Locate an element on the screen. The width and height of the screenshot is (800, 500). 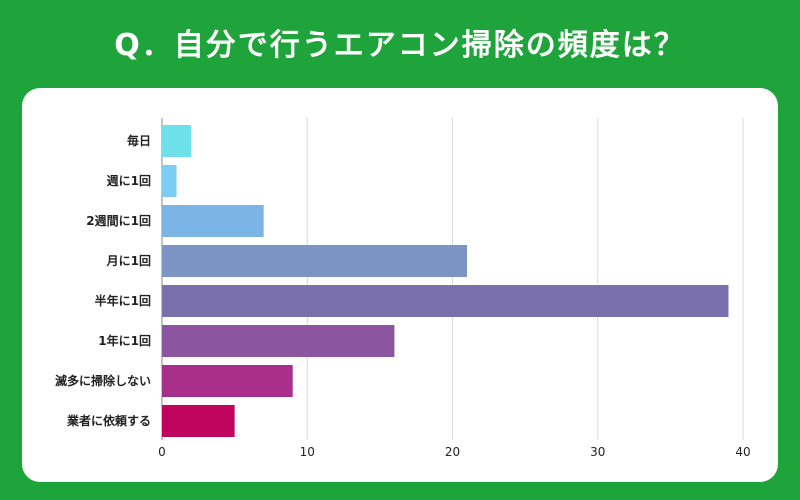
category-label: 2週間に1回 is located at coordinates (118, 220).